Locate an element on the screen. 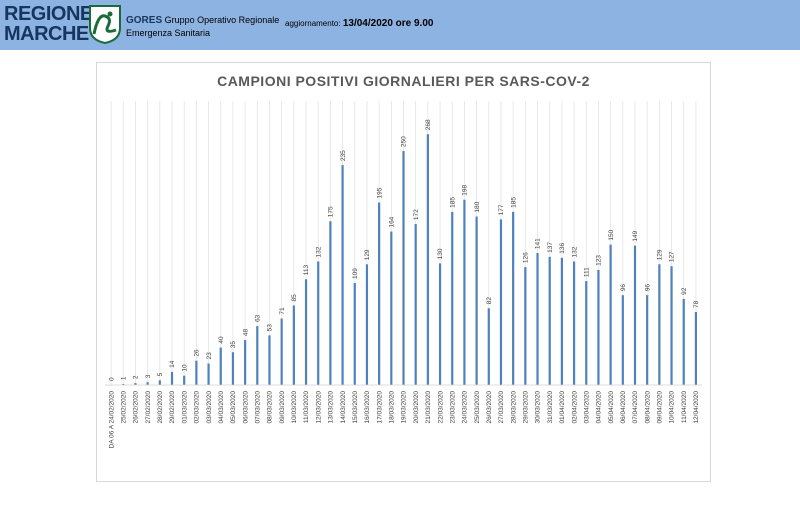 This screenshot has width=800, height=516. data-label-8: 23 is located at coordinates (209, 356).